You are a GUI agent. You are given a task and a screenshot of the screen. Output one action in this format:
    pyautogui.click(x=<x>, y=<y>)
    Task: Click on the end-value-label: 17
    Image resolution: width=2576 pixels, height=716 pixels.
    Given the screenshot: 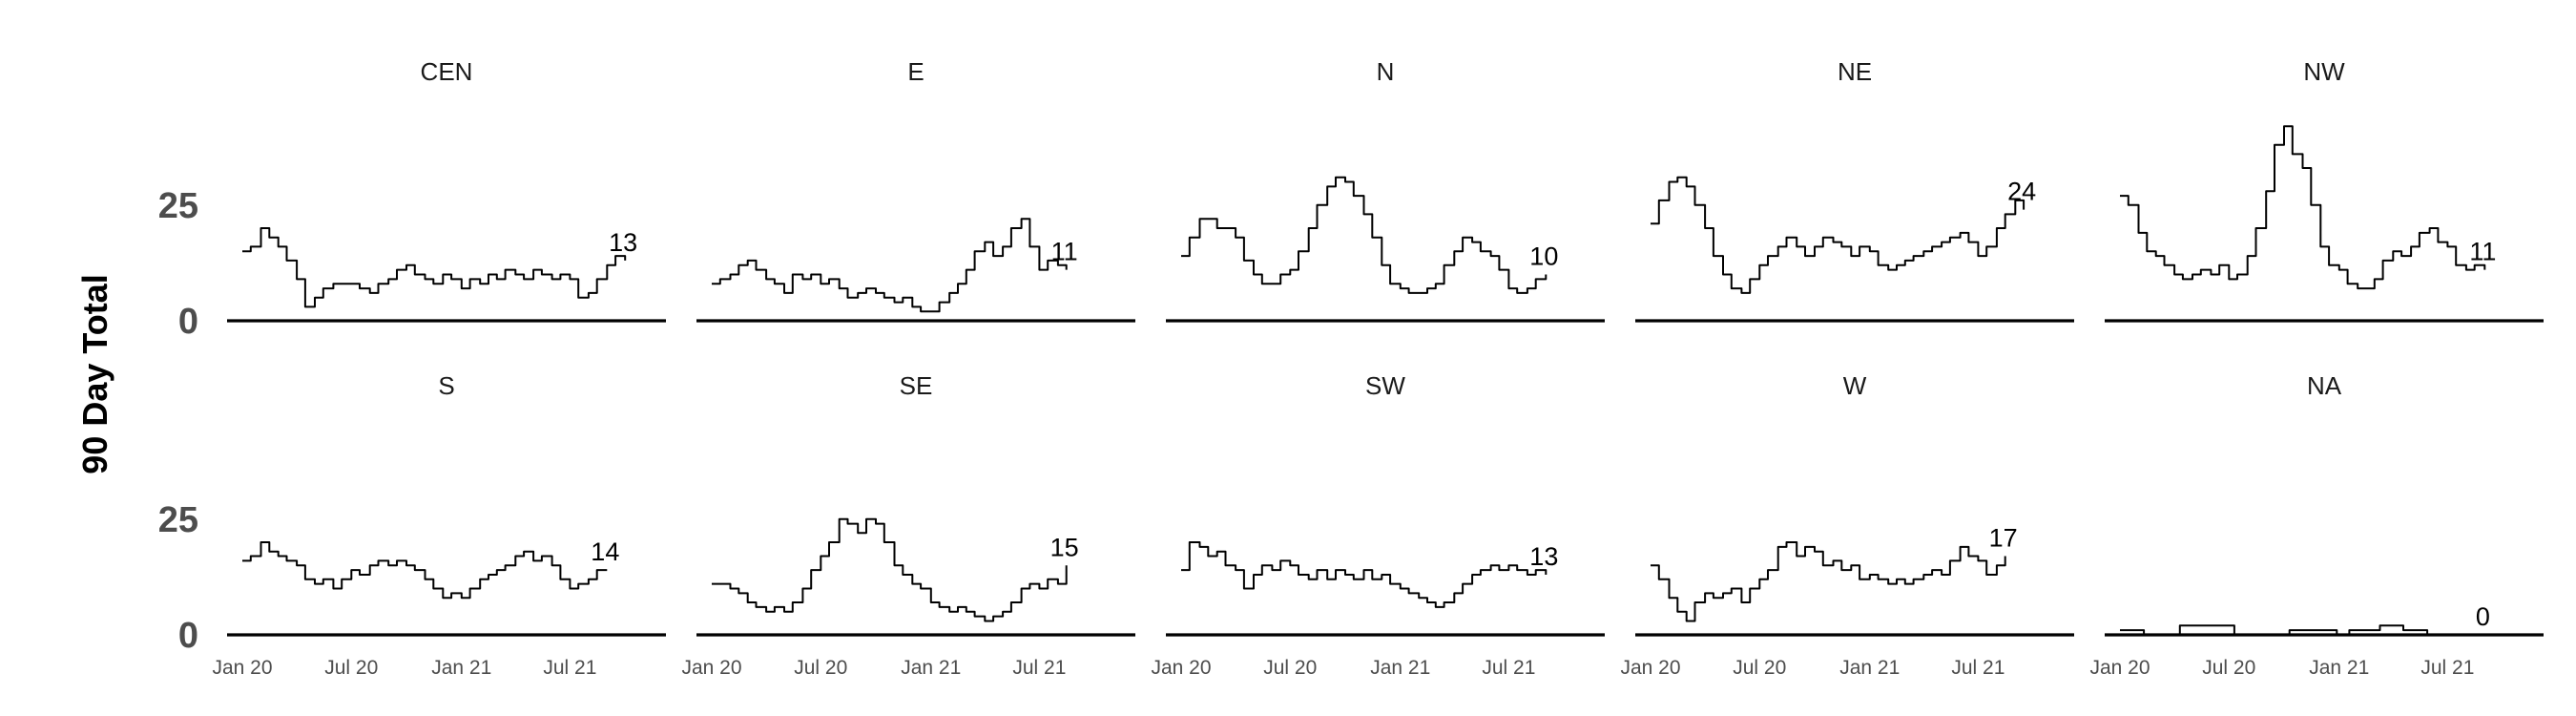 What is the action you would take?
    pyautogui.click(x=2003, y=538)
    